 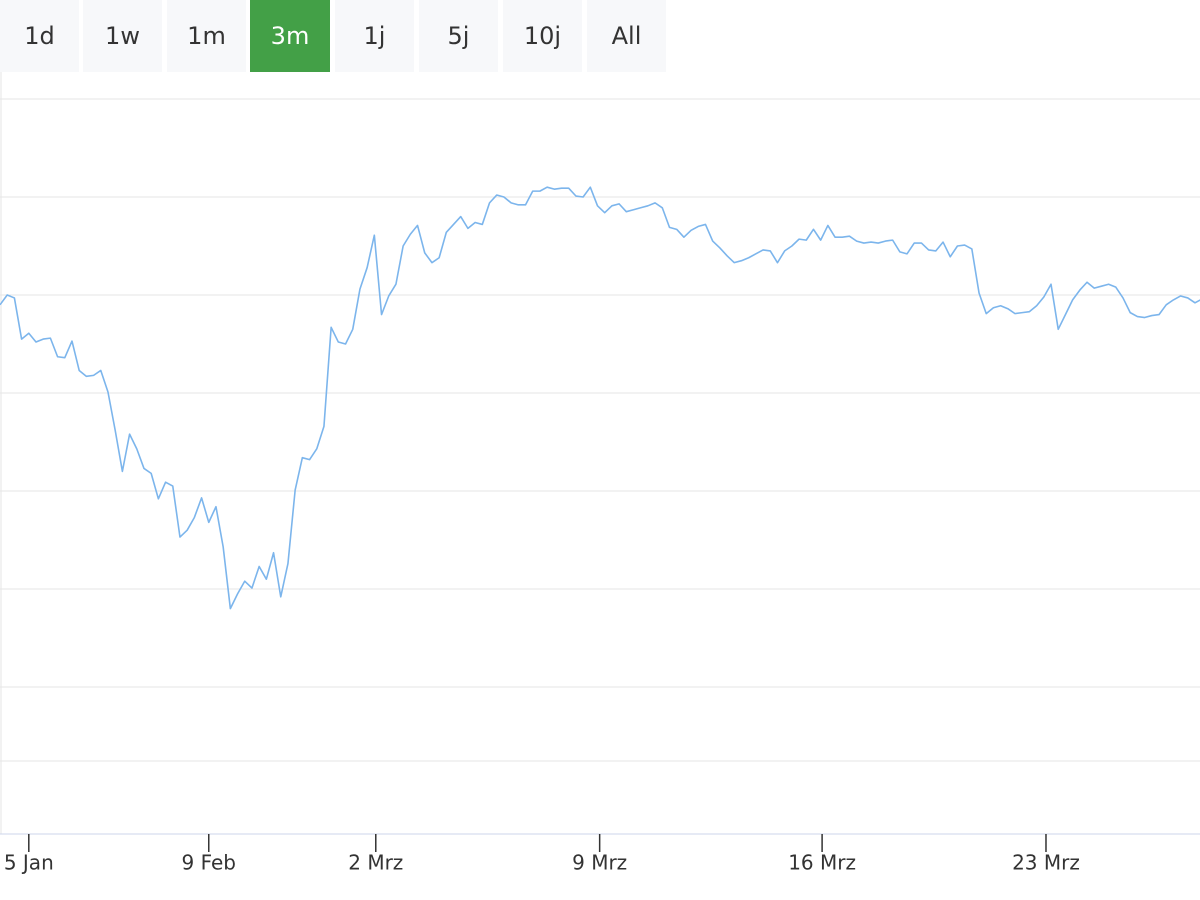 What do you see at coordinates (122, 36) in the screenshot?
I see `range-button: 1w` at bounding box center [122, 36].